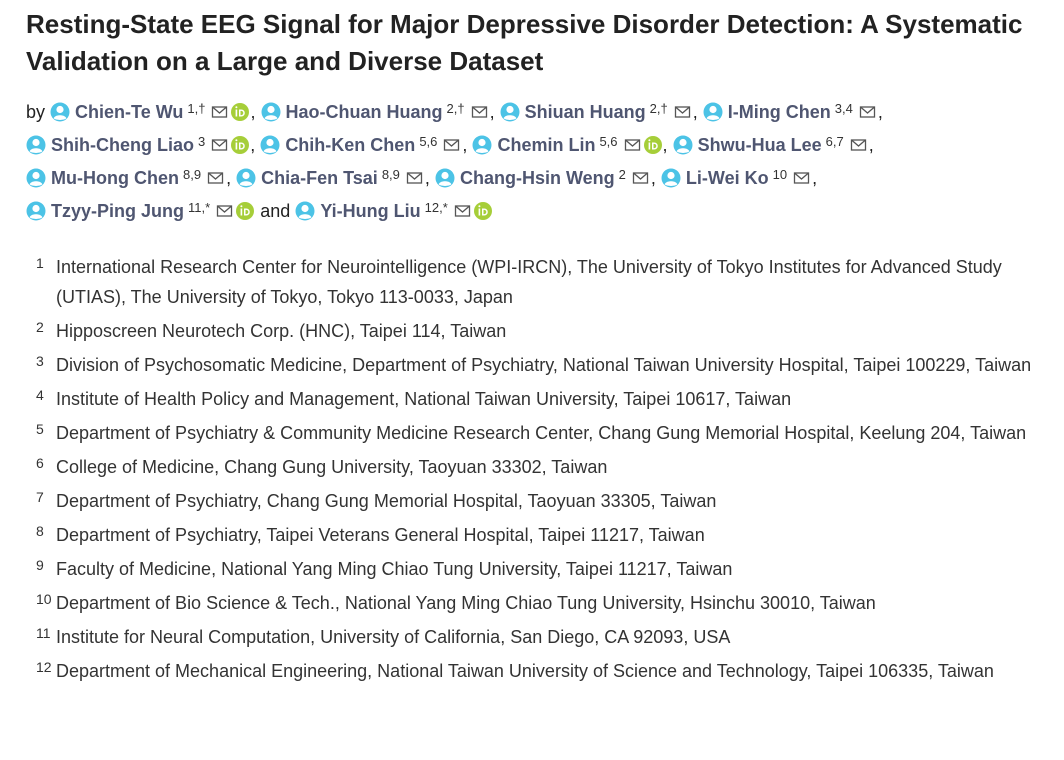 This screenshot has height=760, width=1064. What do you see at coordinates (364, 112) in the screenshot?
I see `author-name: Hao-Chuan Huang` at bounding box center [364, 112].